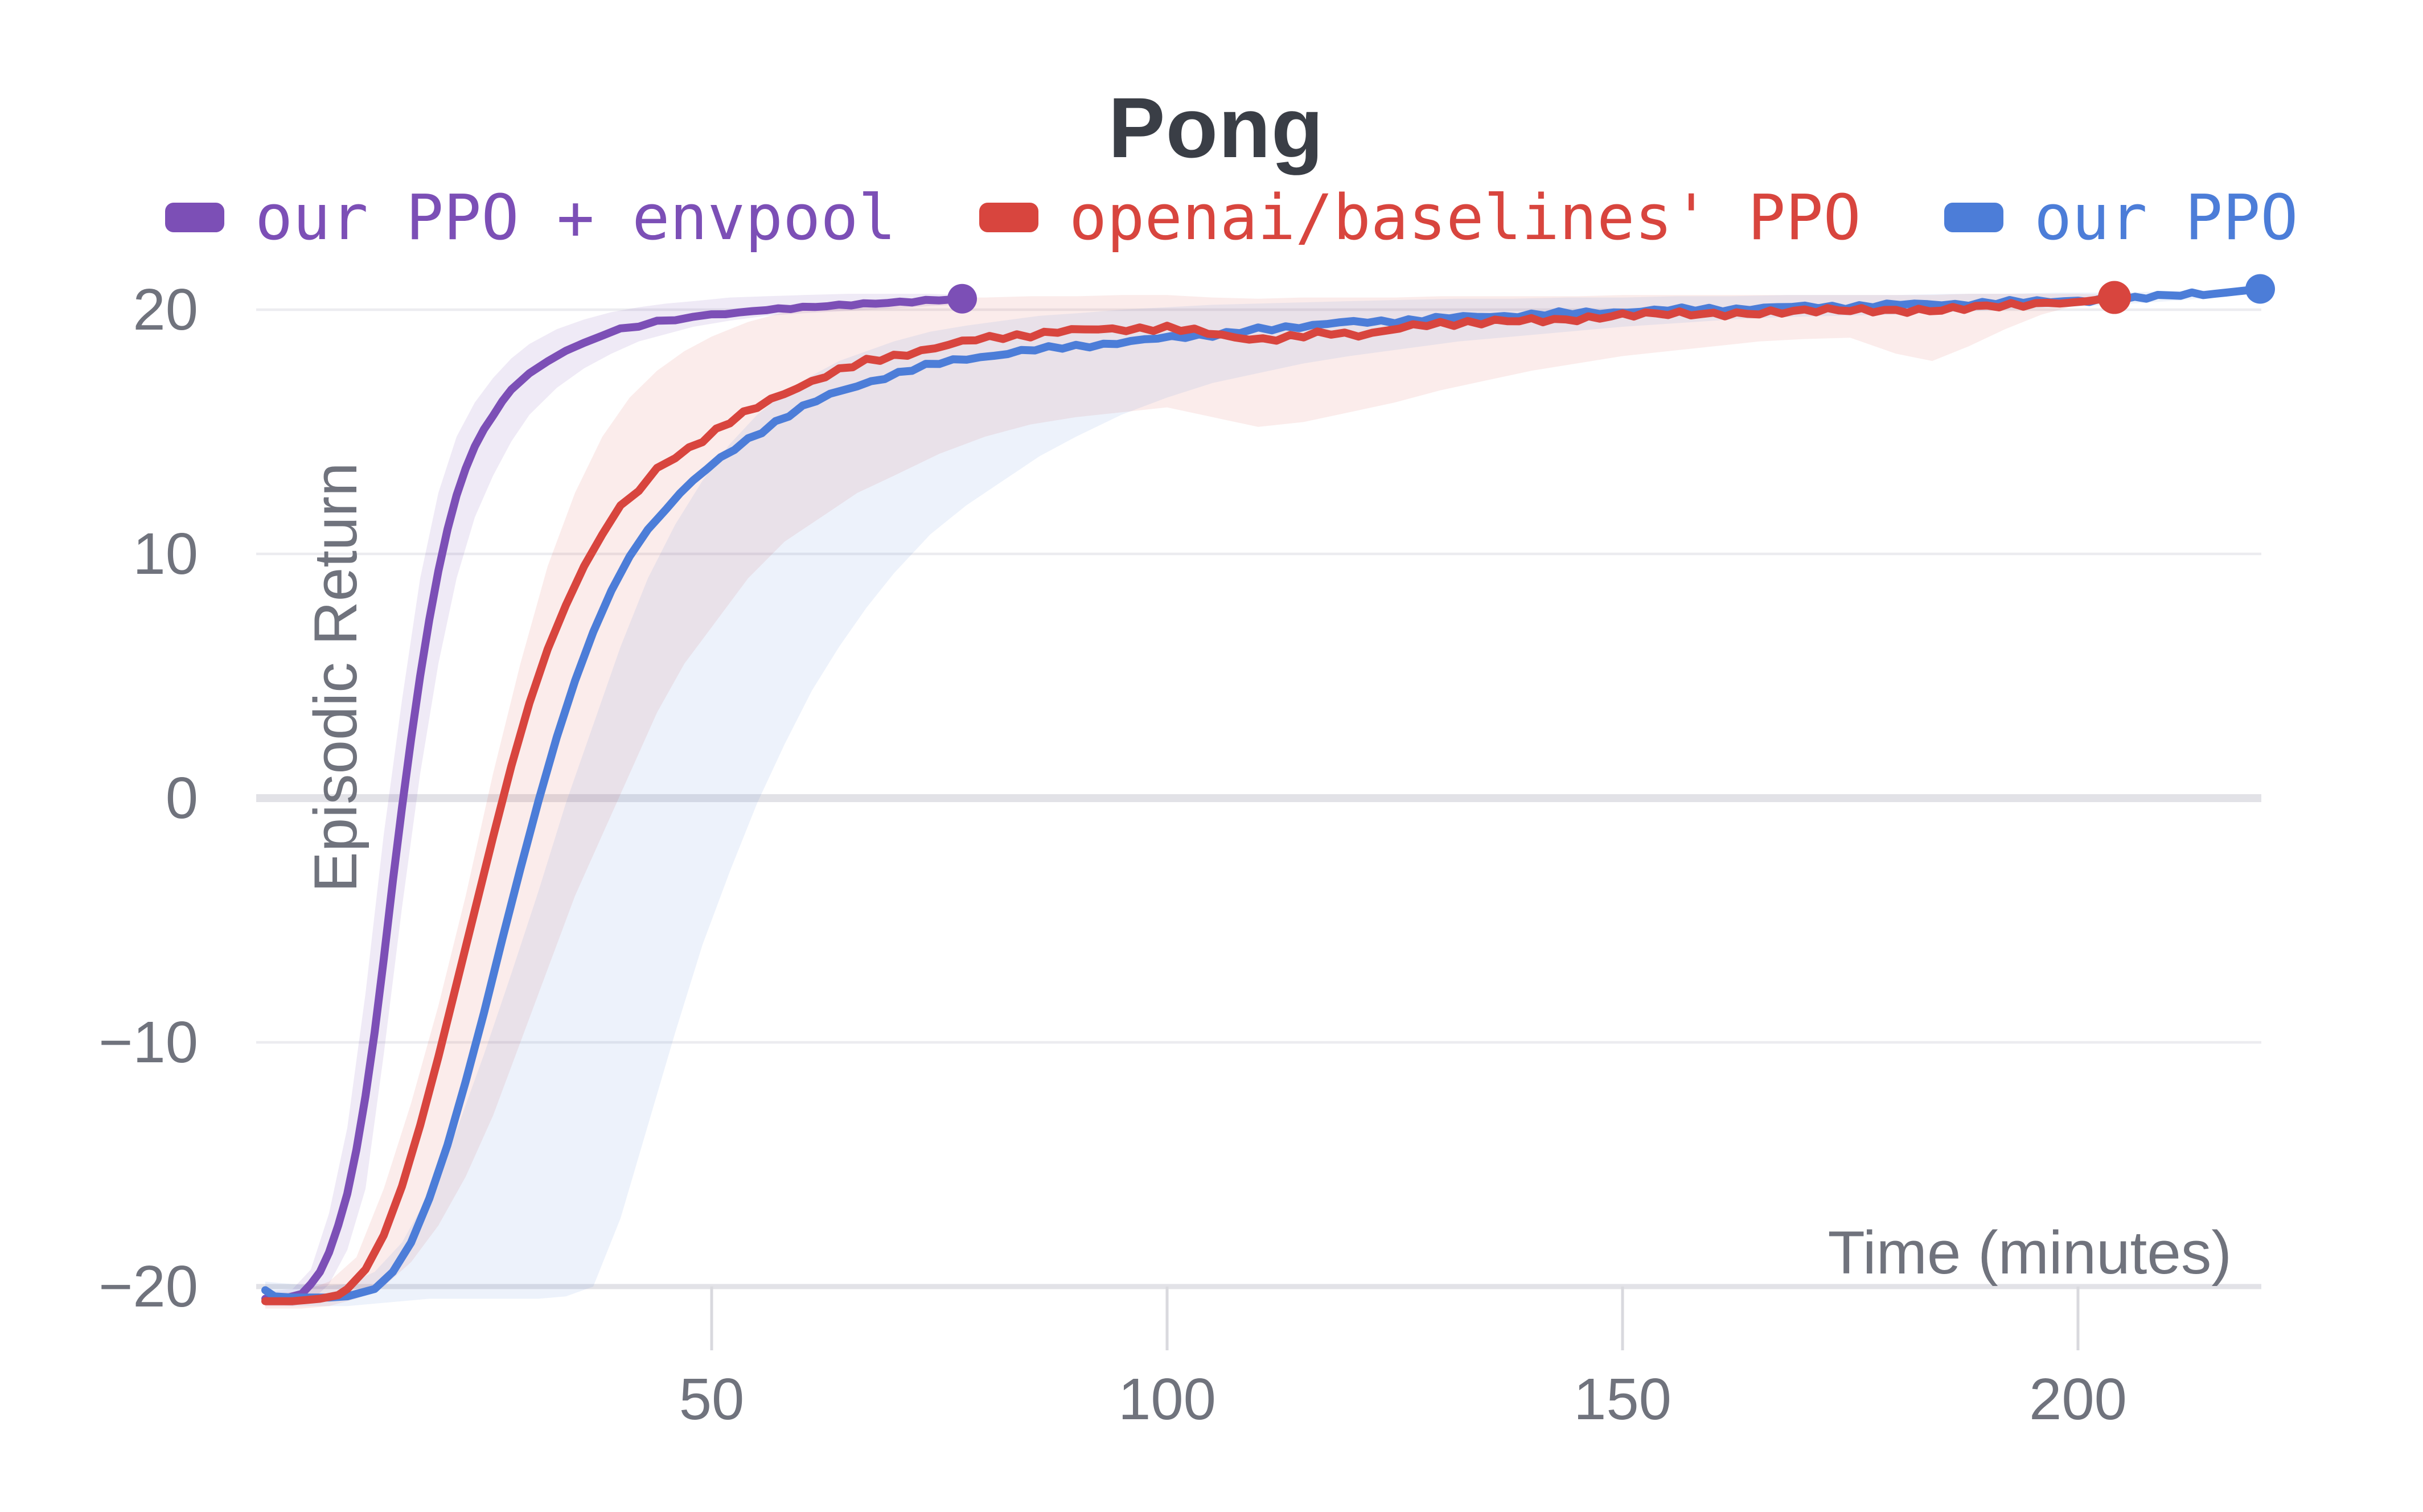 This screenshot has width=2423, height=1512. Describe the element at coordinates (1395, 1318) in the screenshot. I see `axis-ticks` at that location.